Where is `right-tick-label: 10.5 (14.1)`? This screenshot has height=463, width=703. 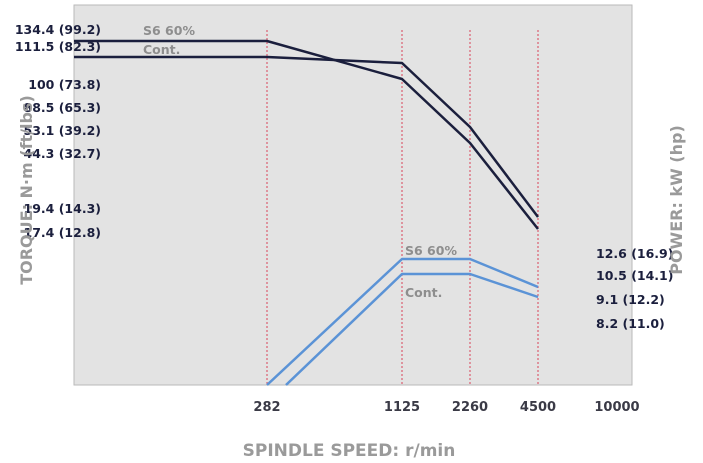 right-tick-label: 10.5 (14.1) is located at coordinates (634, 275).